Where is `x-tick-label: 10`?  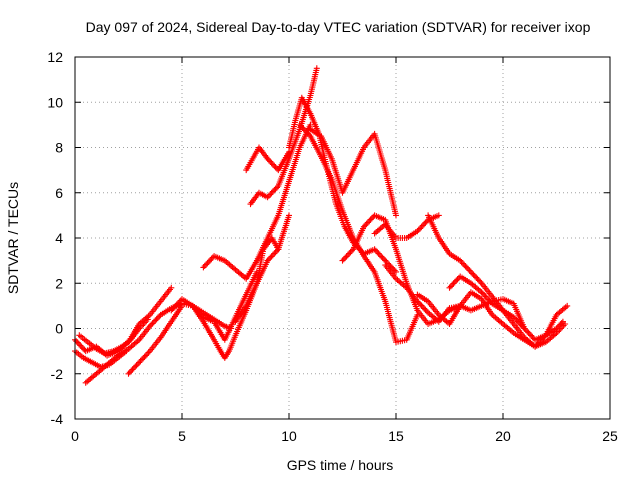 x-tick-label: 10 is located at coordinates (289, 436).